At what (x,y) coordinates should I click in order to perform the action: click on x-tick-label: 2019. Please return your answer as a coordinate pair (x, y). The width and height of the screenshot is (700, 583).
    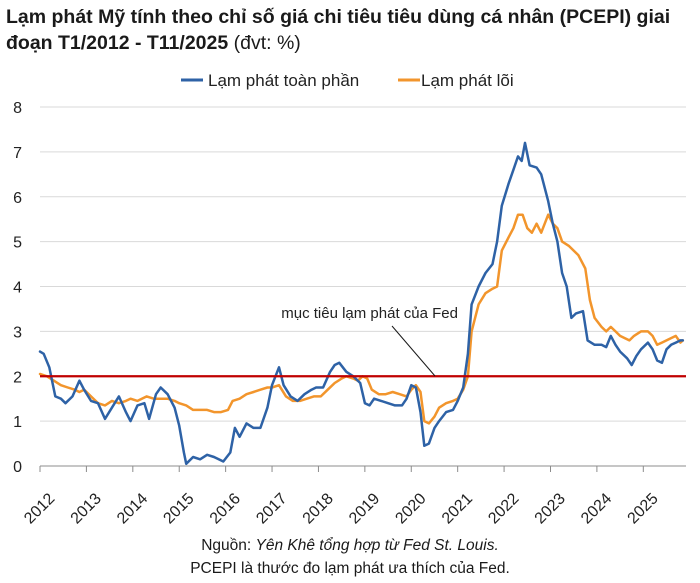
    Looking at the image, I should click on (364, 508).